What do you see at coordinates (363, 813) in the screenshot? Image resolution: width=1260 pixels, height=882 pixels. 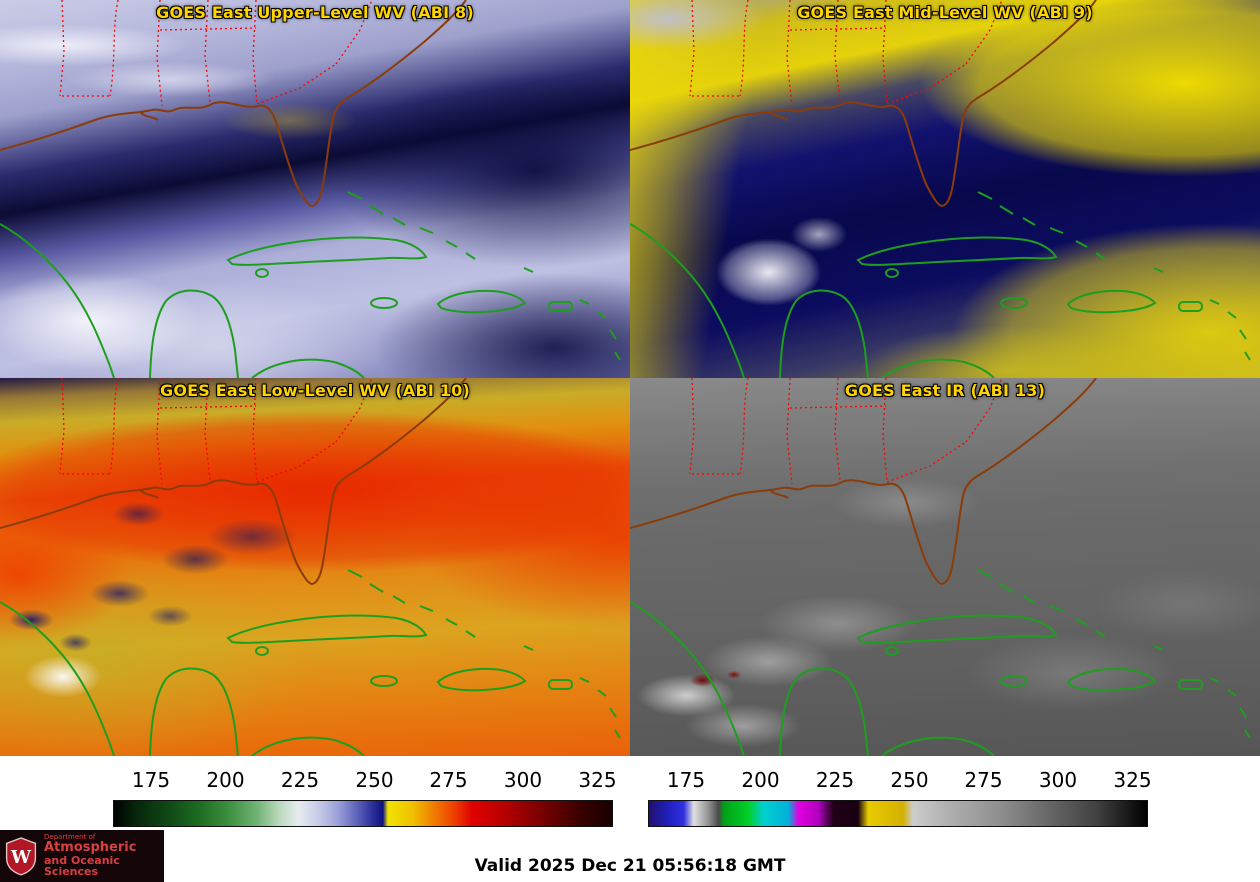 I see `wv-colorbar-gradient` at bounding box center [363, 813].